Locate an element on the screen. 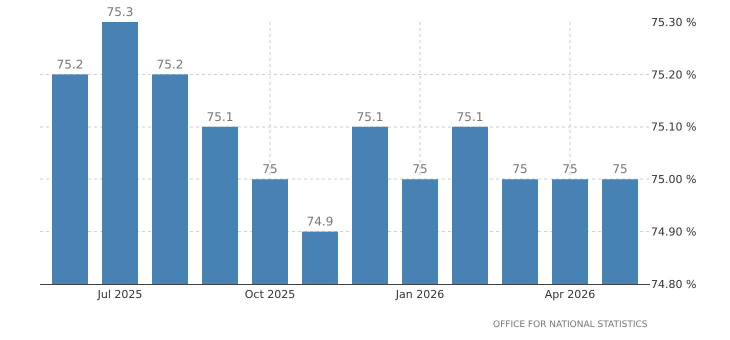 The image size is (730, 340). y-tick-label: 74.80 % is located at coordinates (673, 284).